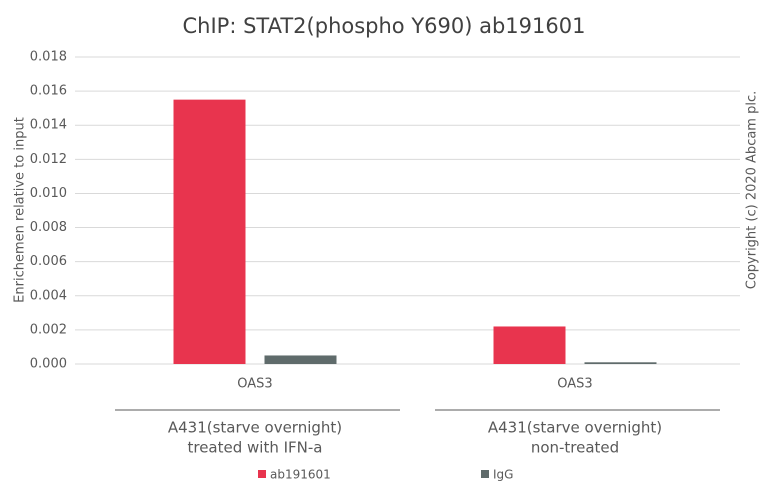 Image resolution: width=768 pixels, height=494 pixels. What do you see at coordinates (300, 475) in the screenshot?
I see `legend-label: ab191601` at bounding box center [300, 475].